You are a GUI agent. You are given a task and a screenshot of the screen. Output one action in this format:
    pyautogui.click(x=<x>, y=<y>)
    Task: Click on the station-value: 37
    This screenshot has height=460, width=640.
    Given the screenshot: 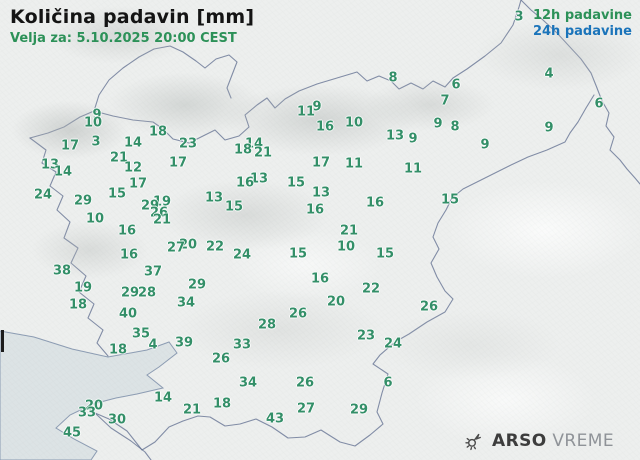 What is the action you would take?
    pyautogui.click(x=153, y=272)
    